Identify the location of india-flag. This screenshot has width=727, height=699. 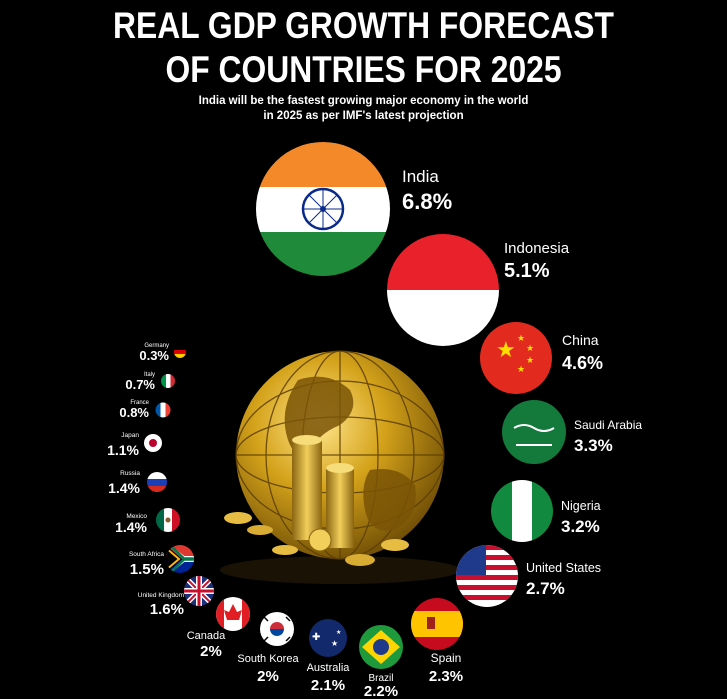
(323, 209).